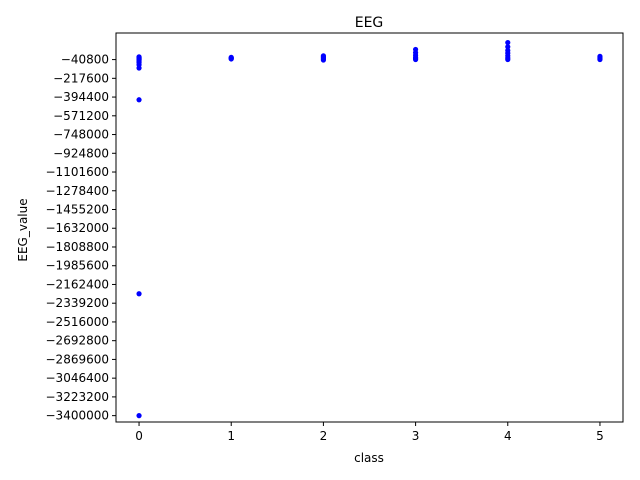  What do you see at coordinates (81, 116) in the screenshot?
I see `y-tick-label: −571200` at bounding box center [81, 116].